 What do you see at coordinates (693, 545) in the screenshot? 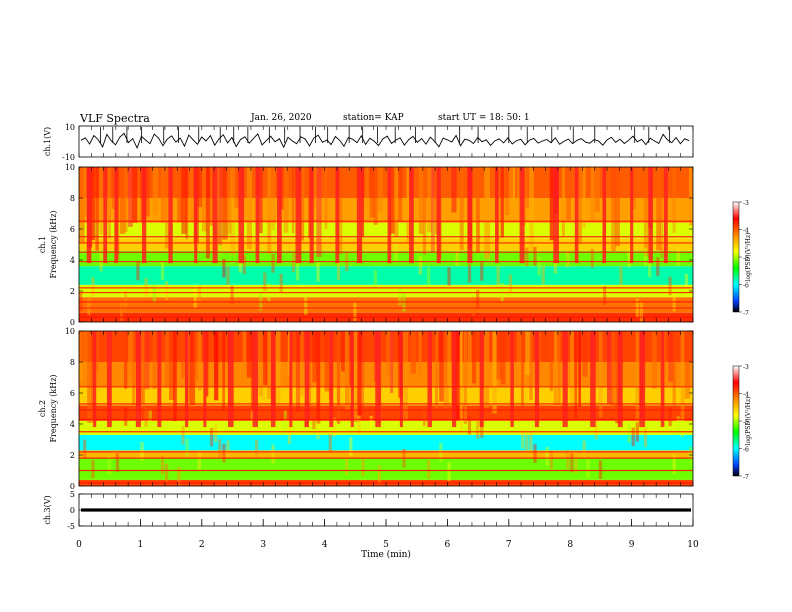
I see `xtick-label: 10` at bounding box center [693, 545].